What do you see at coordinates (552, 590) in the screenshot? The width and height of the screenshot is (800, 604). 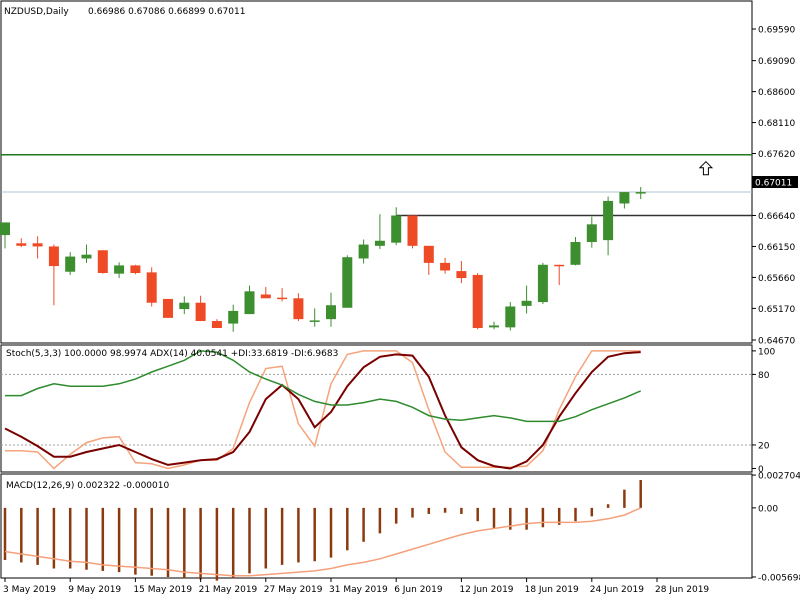 I see `date-tick-label: 18 Jun 2019` at bounding box center [552, 590].